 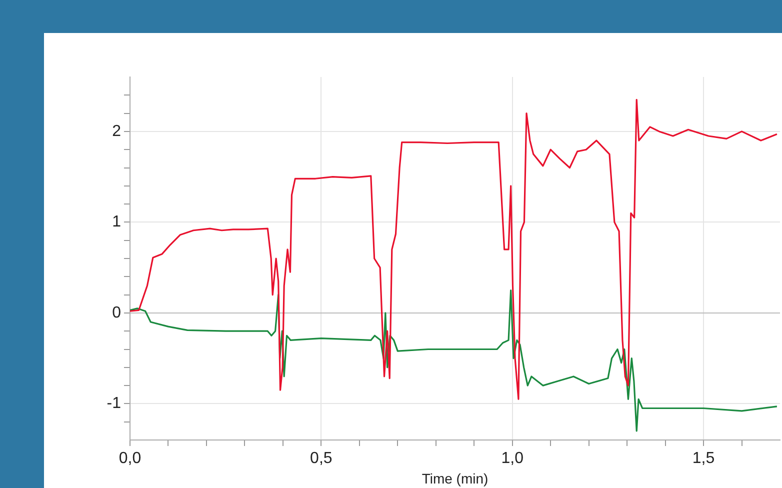 What do you see at coordinates (703, 459) in the screenshot?
I see `x-tick-label: 1,5` at bounding box center [703, 459].